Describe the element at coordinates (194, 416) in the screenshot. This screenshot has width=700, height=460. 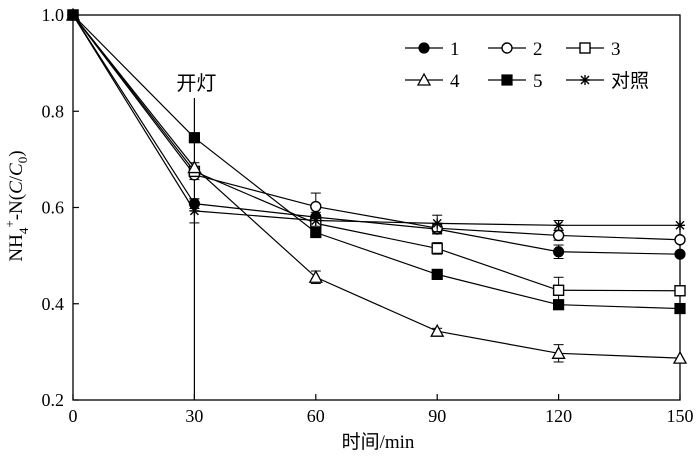
I see `x-tick-label: 30` at that location.